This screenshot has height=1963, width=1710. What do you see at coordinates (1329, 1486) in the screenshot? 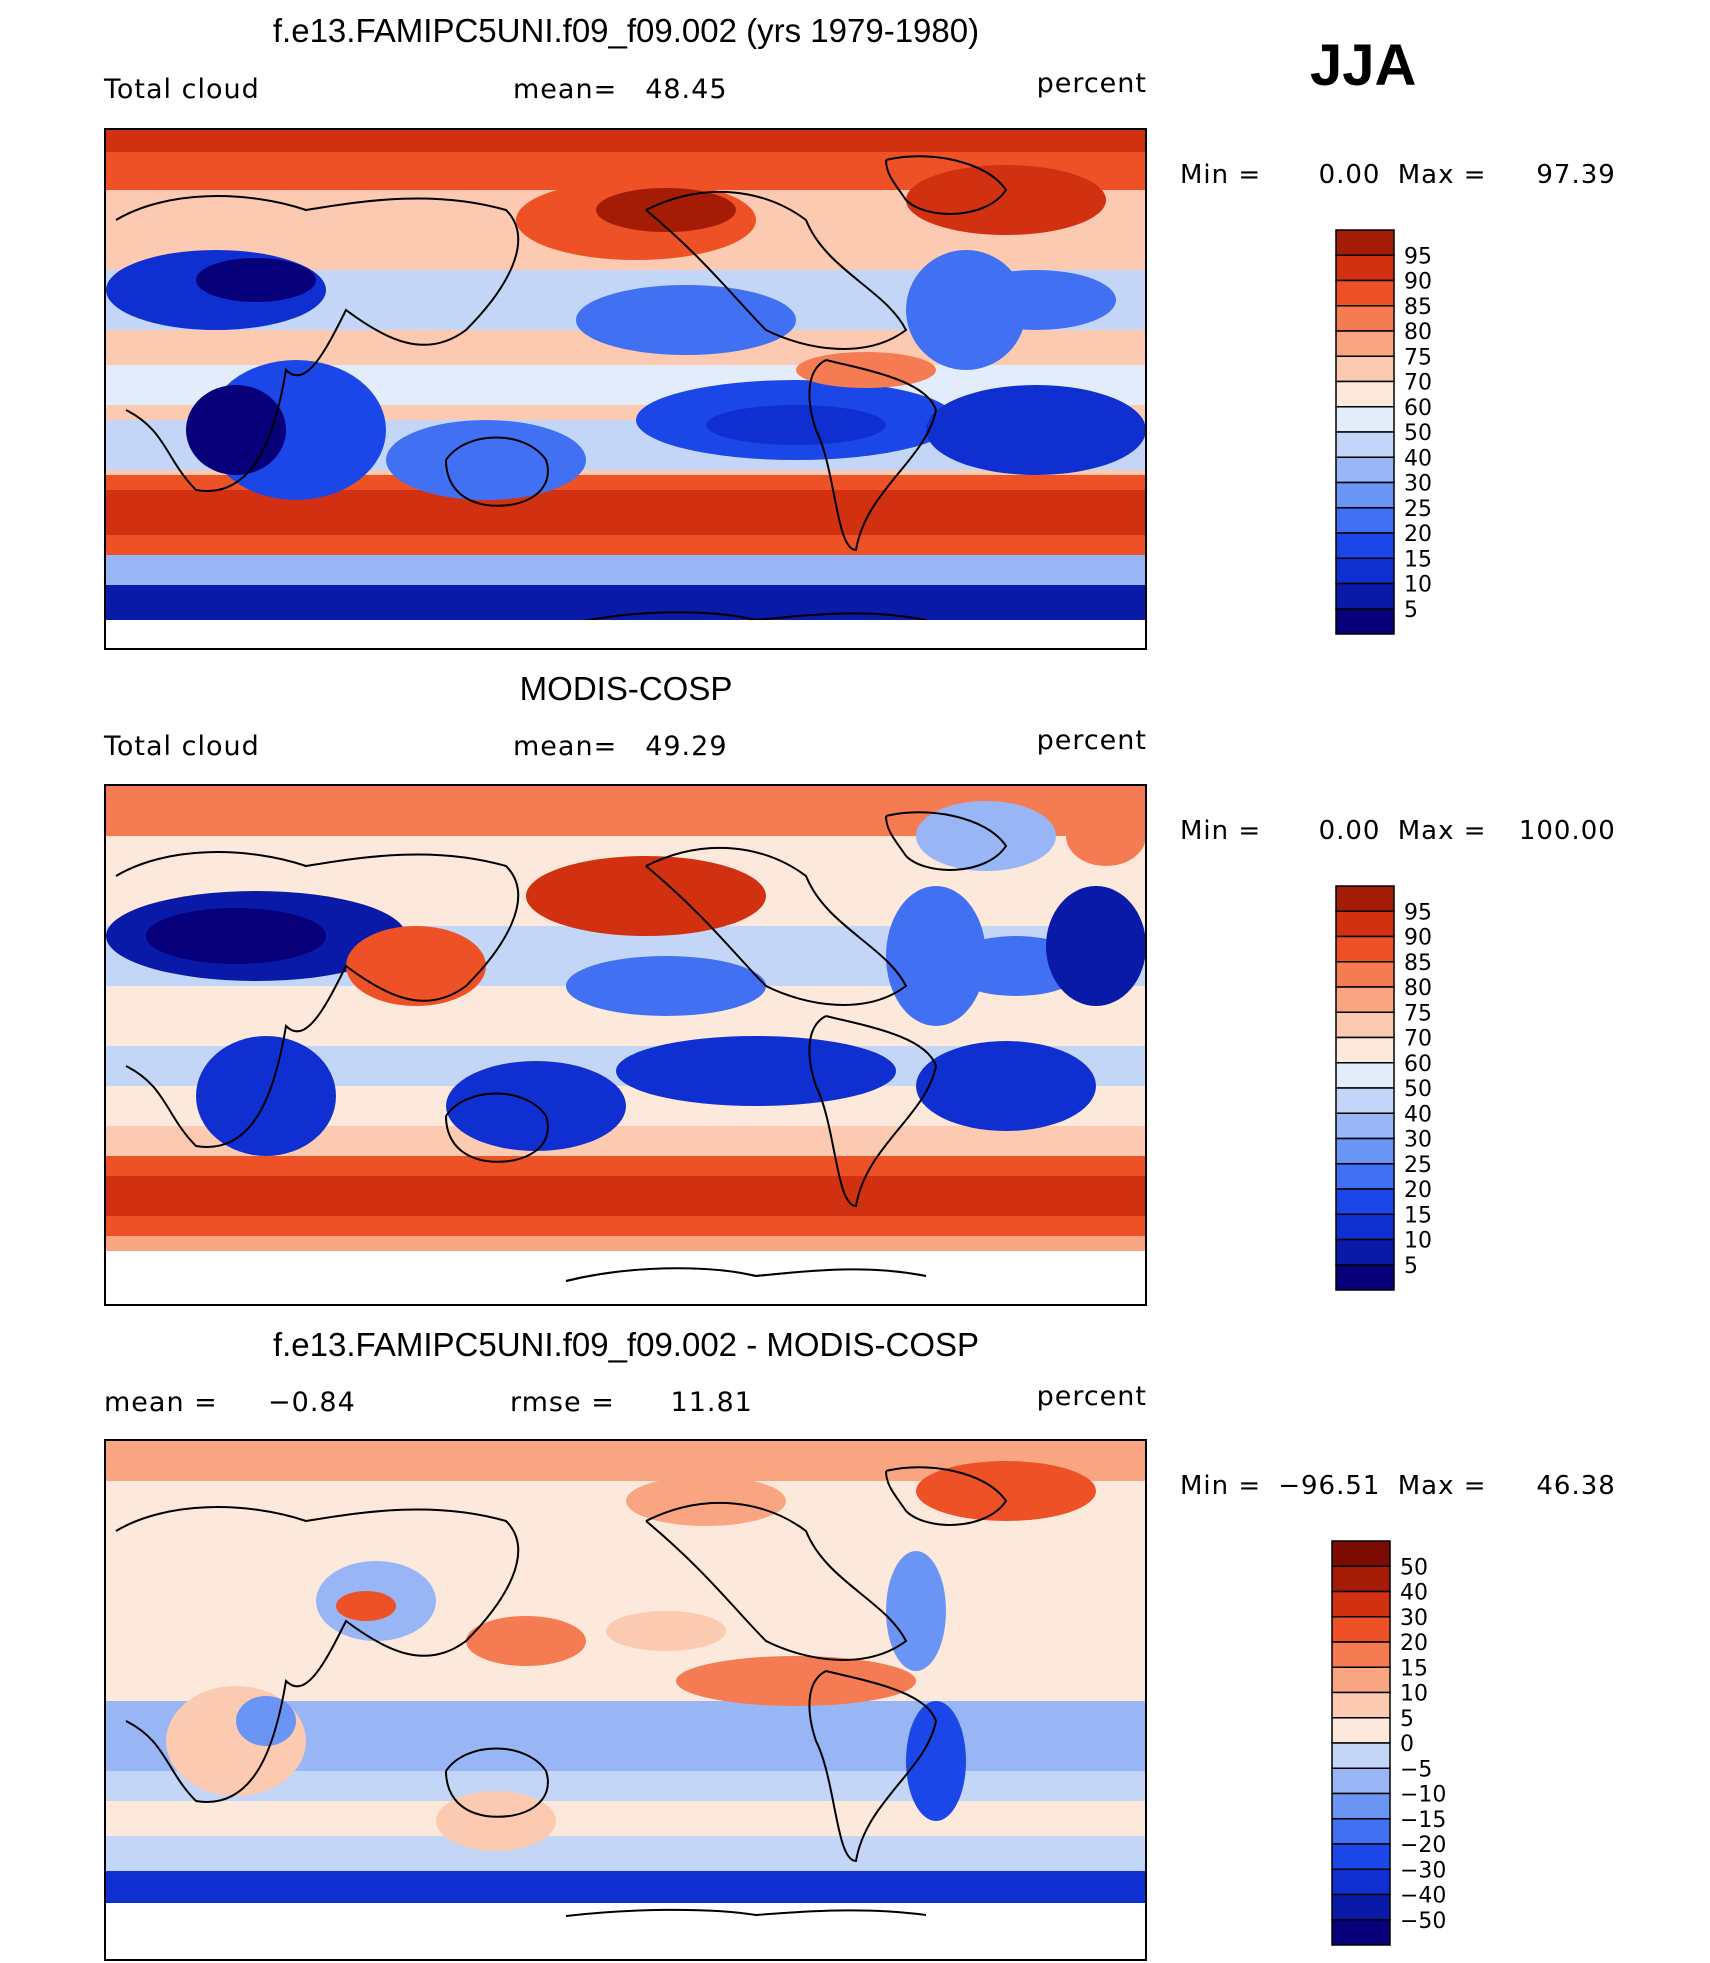
I see `panel3-min-value: −96.51` at bounding box center [1329, 1486].